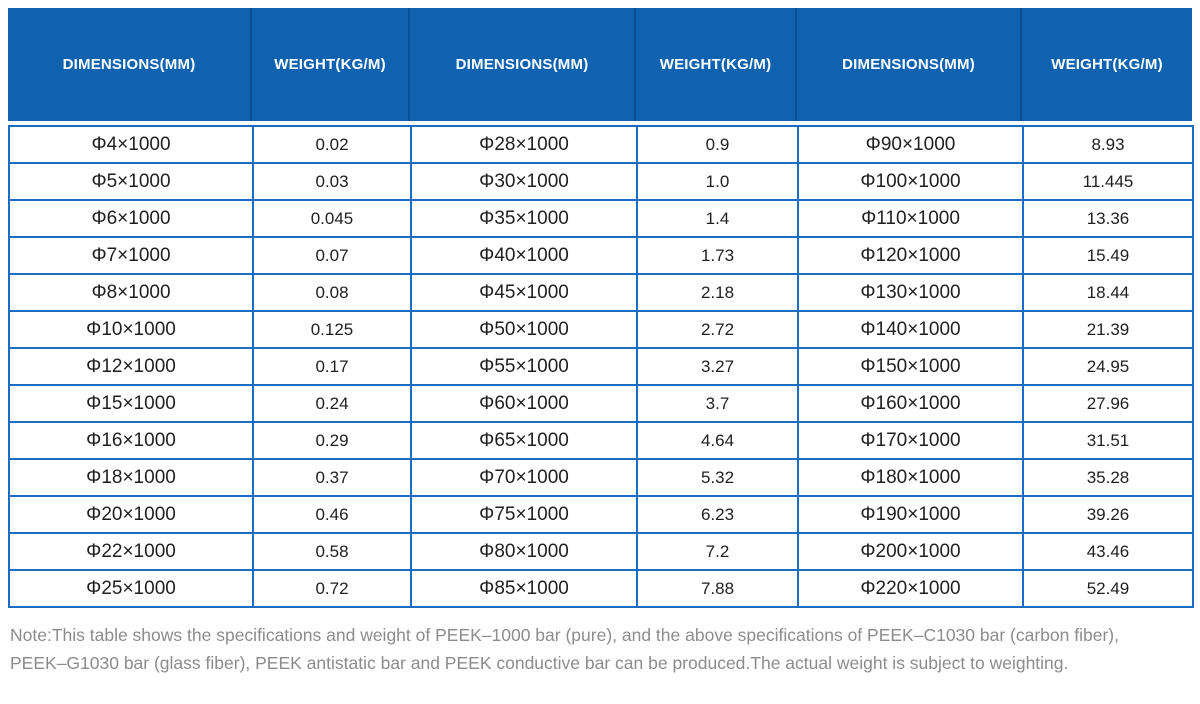 This screenshot has height=704, width=1200. What do you see at coordinates (910, 181) in the screenshot?
I see `dimension-cell: Φ100×1000` at bounding box center [910, 181].